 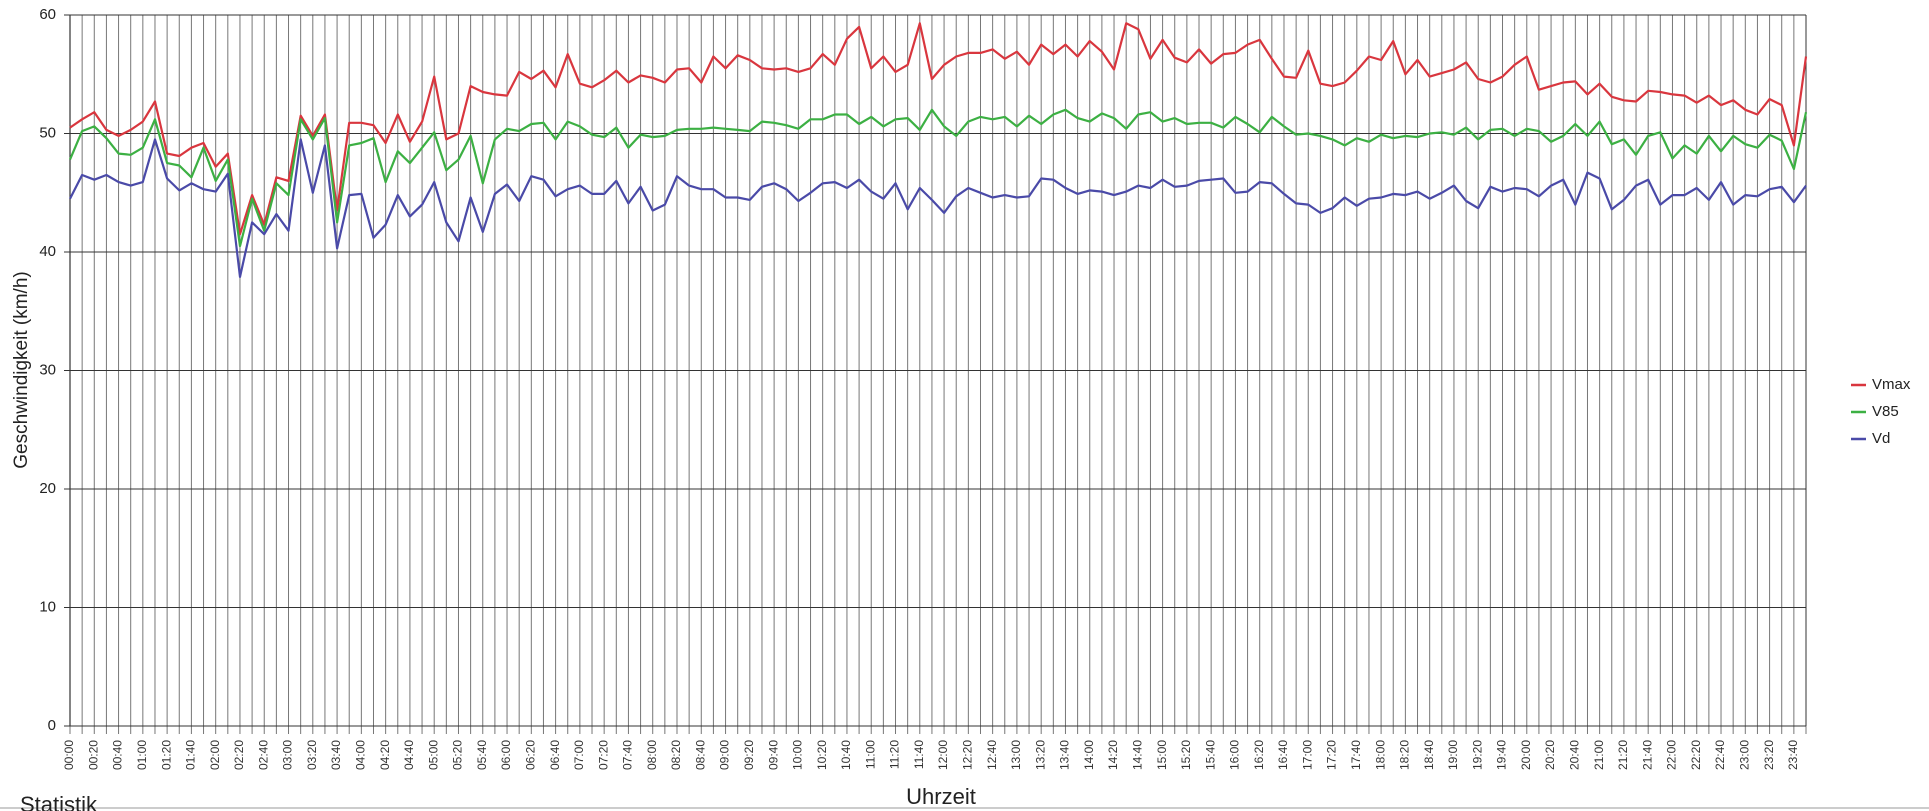 I want to click on x-tick-label: 02:20, so click(x=239, y=755).